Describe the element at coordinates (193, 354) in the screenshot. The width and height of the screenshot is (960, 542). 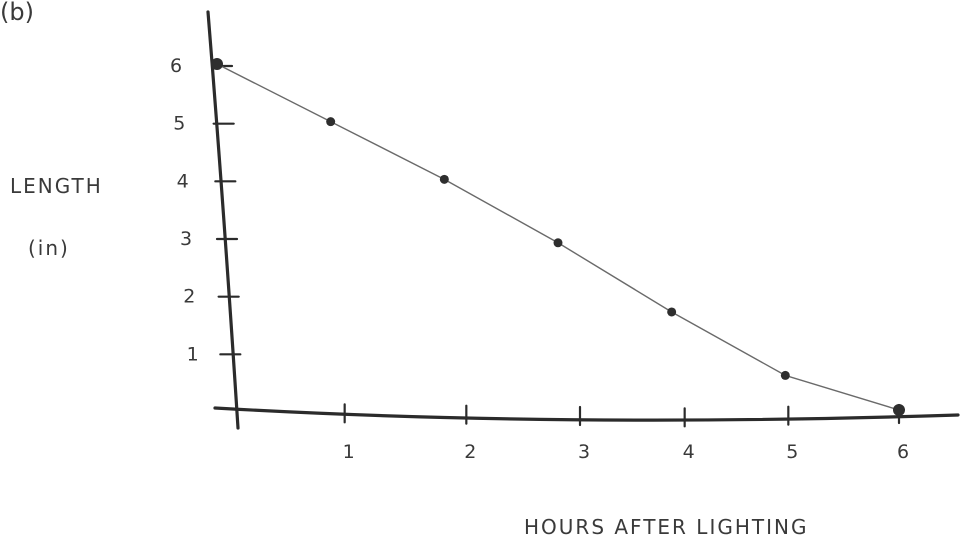
I see `y-tick-label-1: 1` at that location.